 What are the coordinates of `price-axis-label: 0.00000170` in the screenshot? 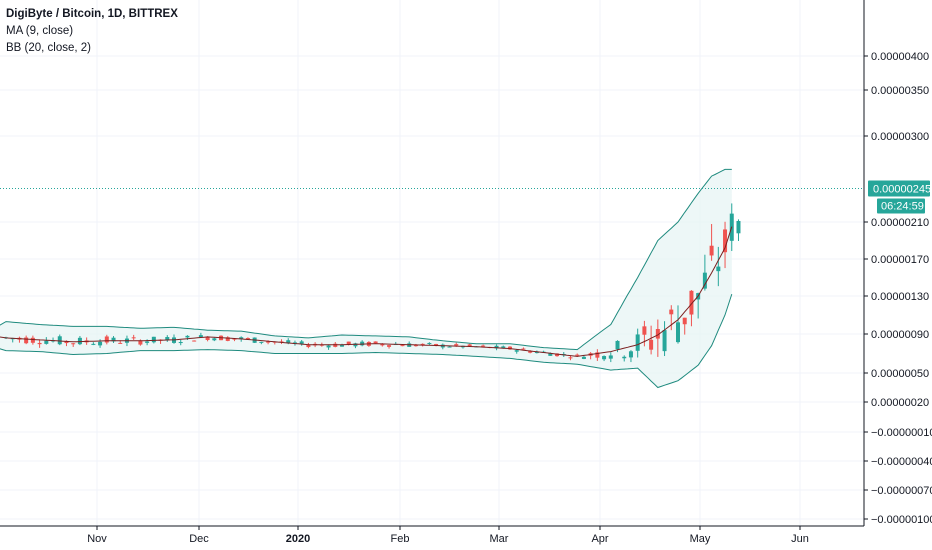 It's located at (900, 260).